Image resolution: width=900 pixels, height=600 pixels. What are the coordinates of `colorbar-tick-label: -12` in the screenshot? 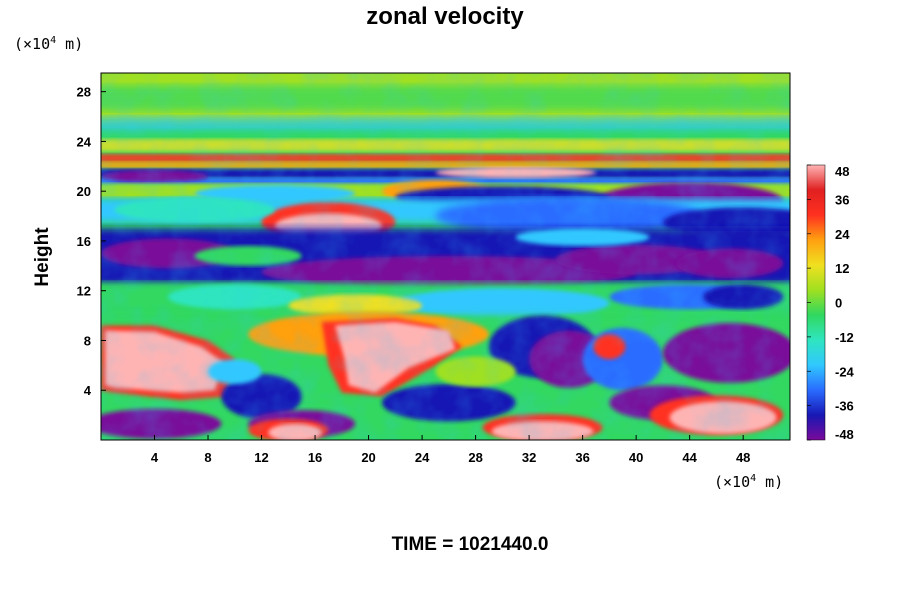 It's located at (844, 337).